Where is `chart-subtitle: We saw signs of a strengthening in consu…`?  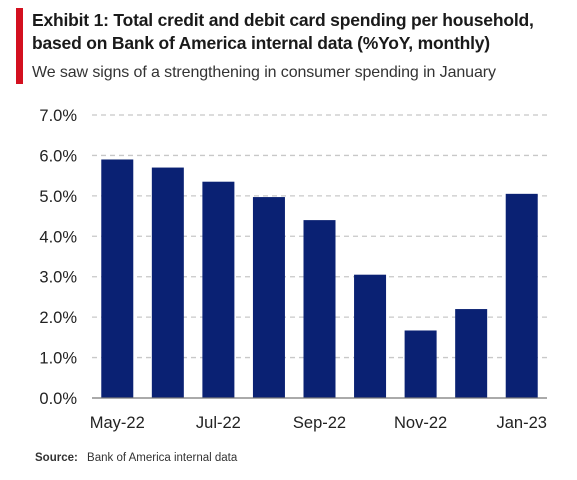 chart-subtitle: We saw signs of a strengthening in consu… is located at coordinates (264, 72).